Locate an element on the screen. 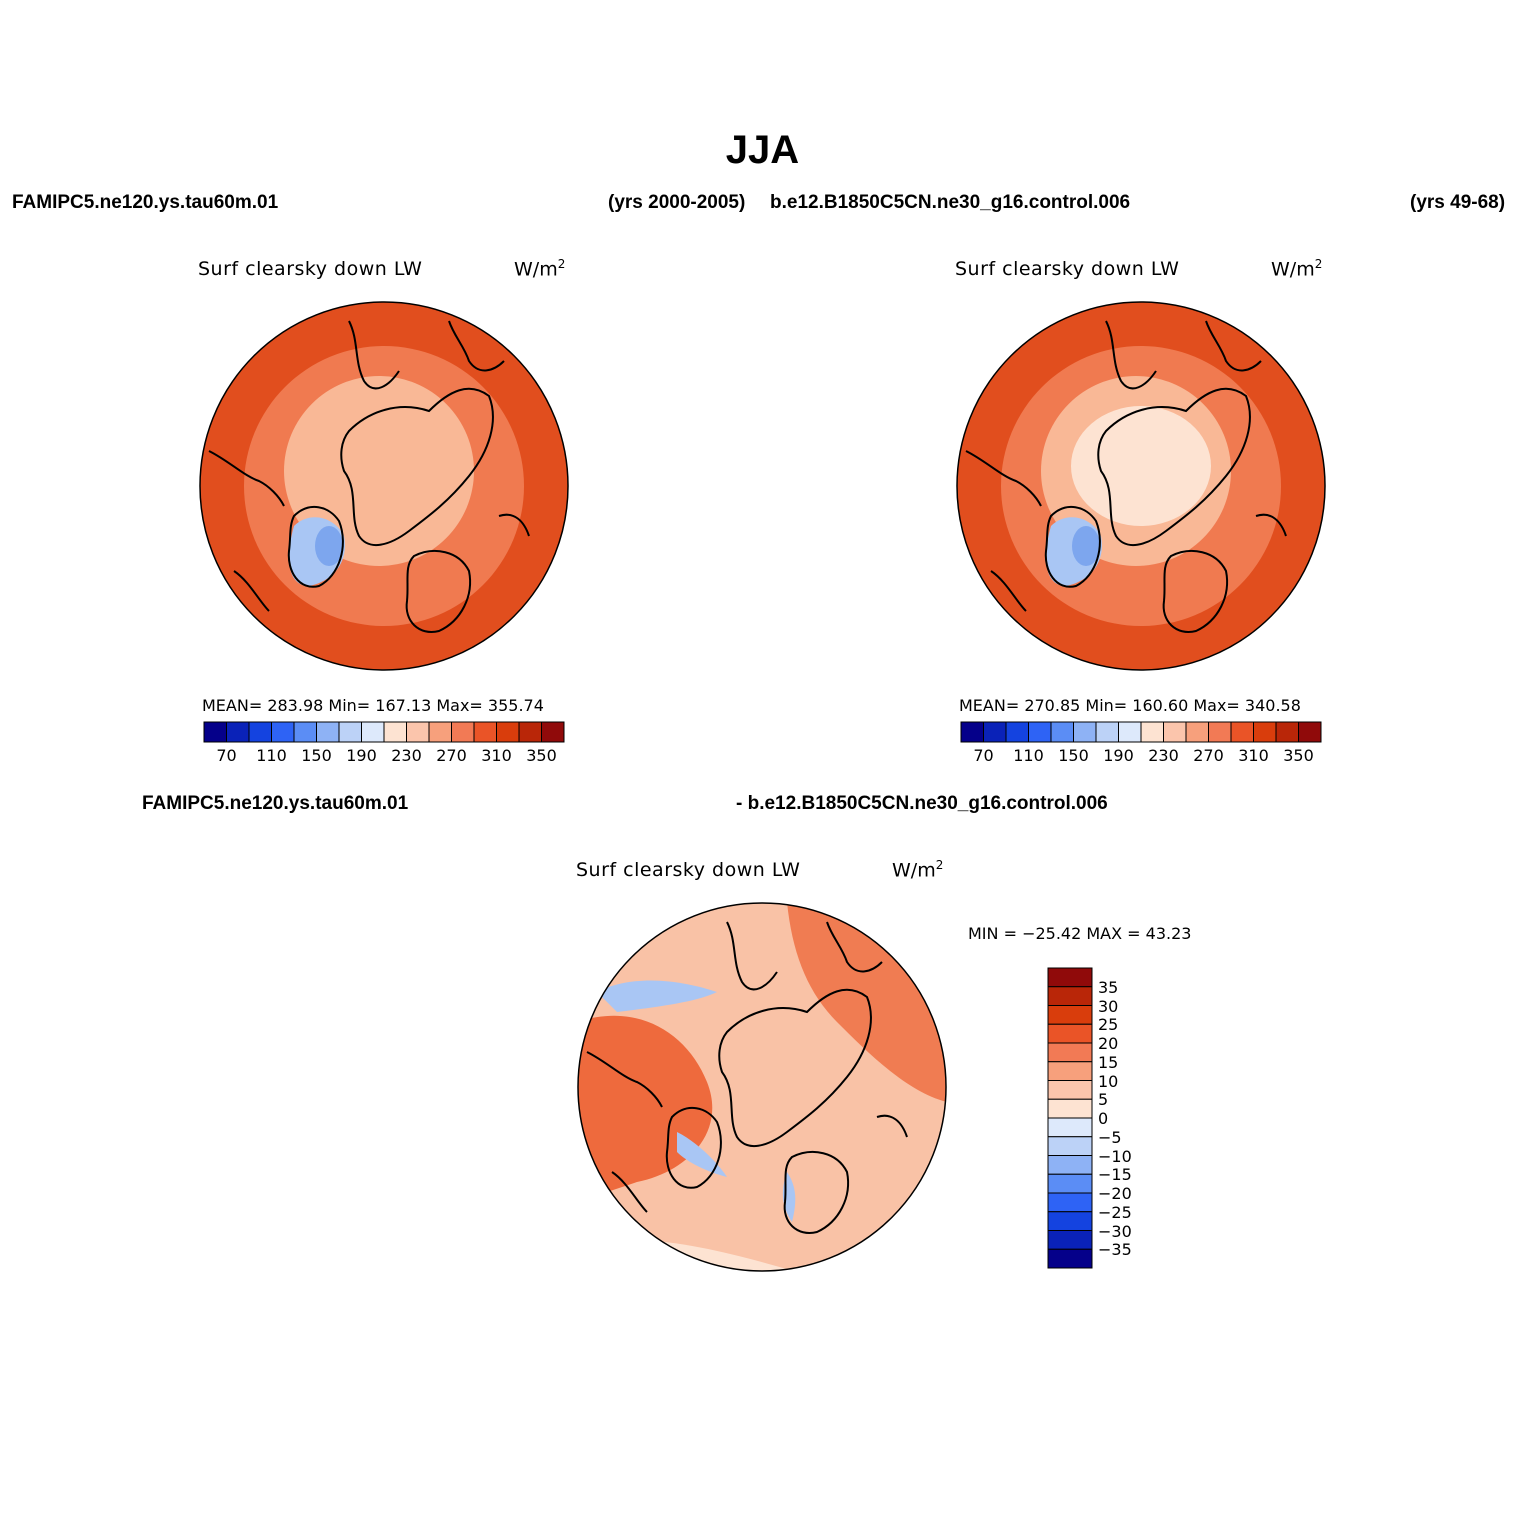  panel3-polar-map is located at coordinates (762, 1087).